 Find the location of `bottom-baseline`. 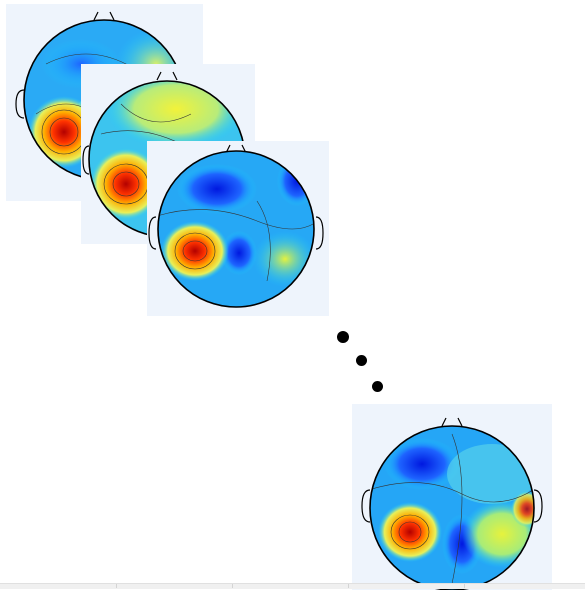

bottom-baseline is located at coordinates (292, 586).